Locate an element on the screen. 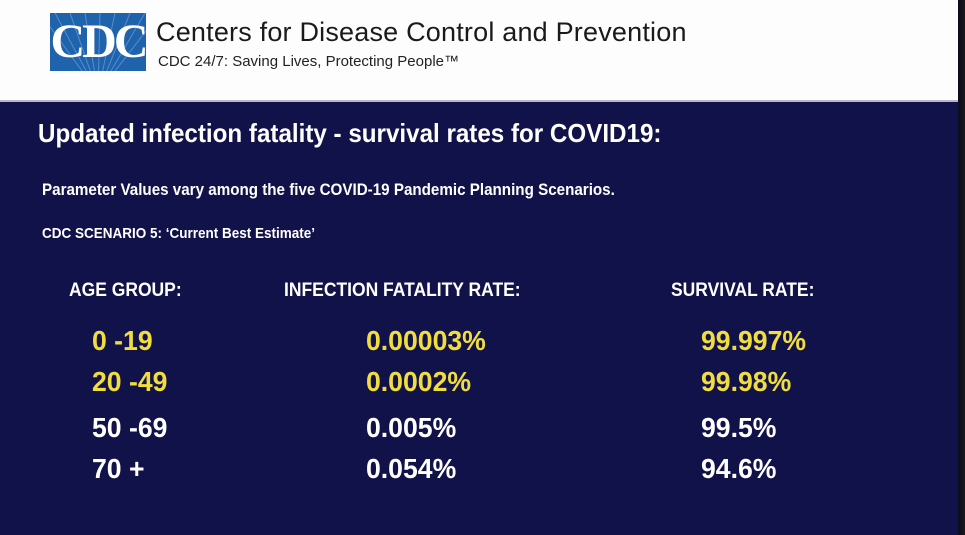 The width and height of the screenshot is (965, 535). edge-strip is located at coordinates (961, 267).